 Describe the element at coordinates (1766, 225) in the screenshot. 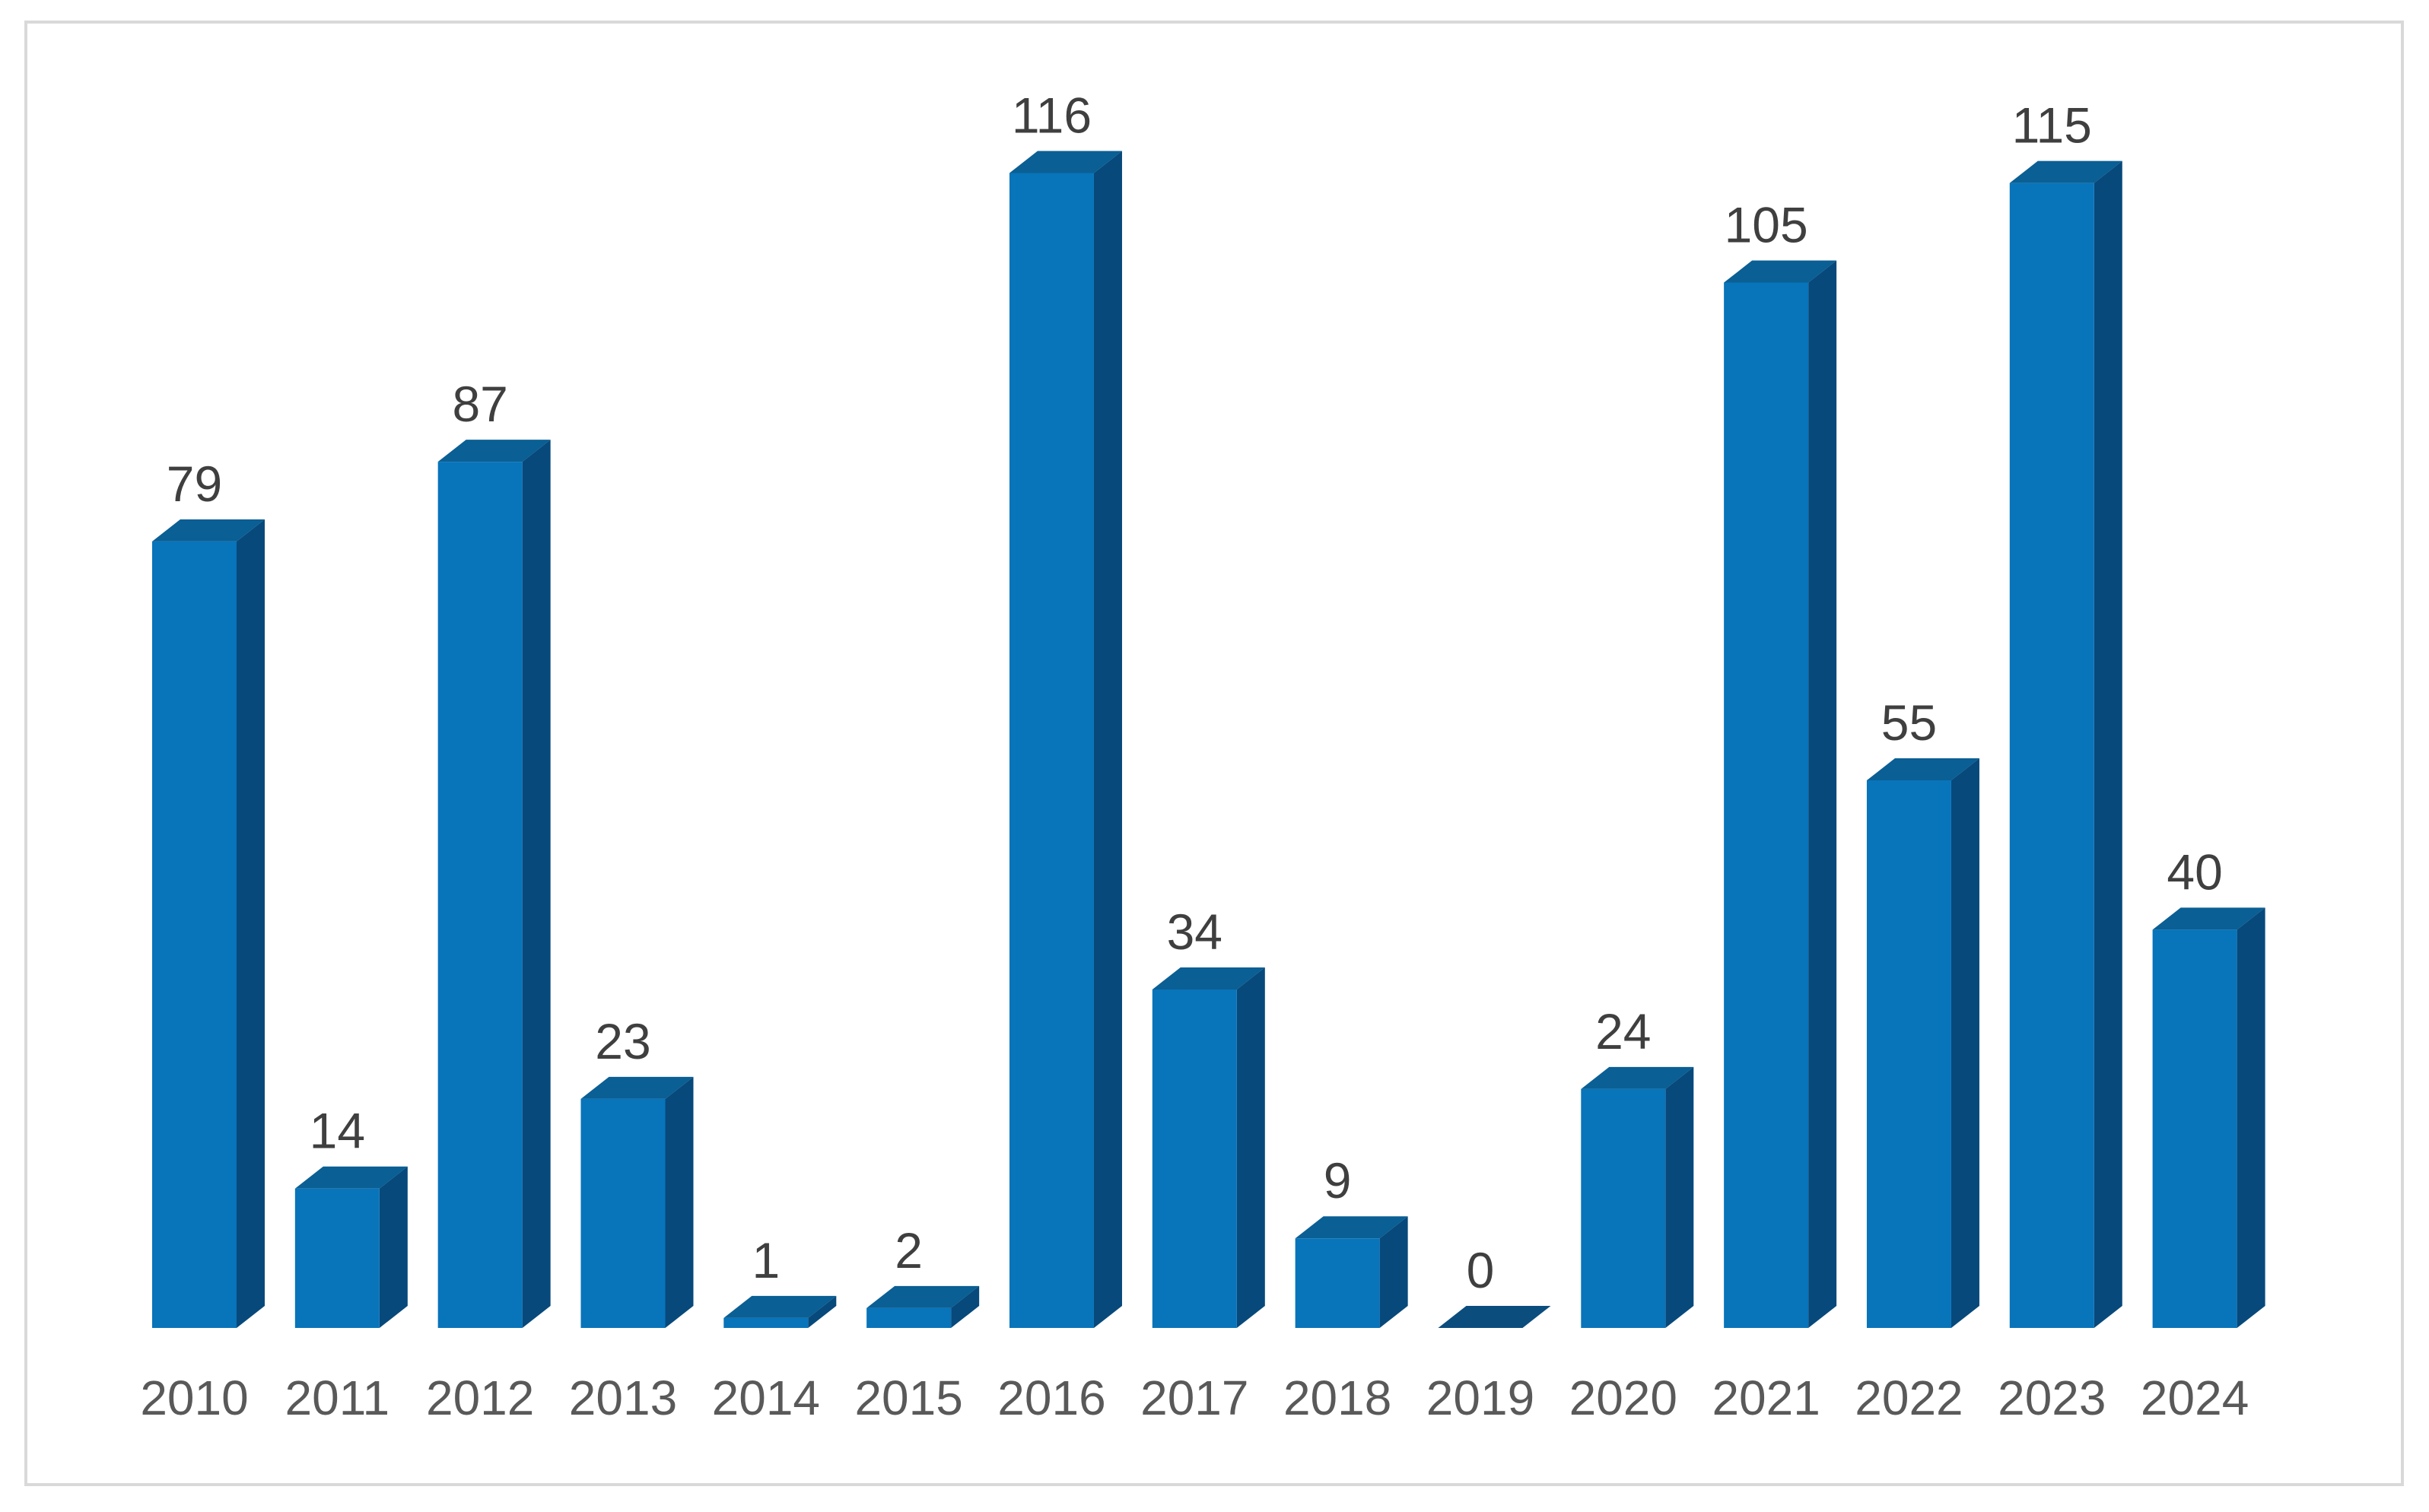

I see `value-label: 105` at that location.